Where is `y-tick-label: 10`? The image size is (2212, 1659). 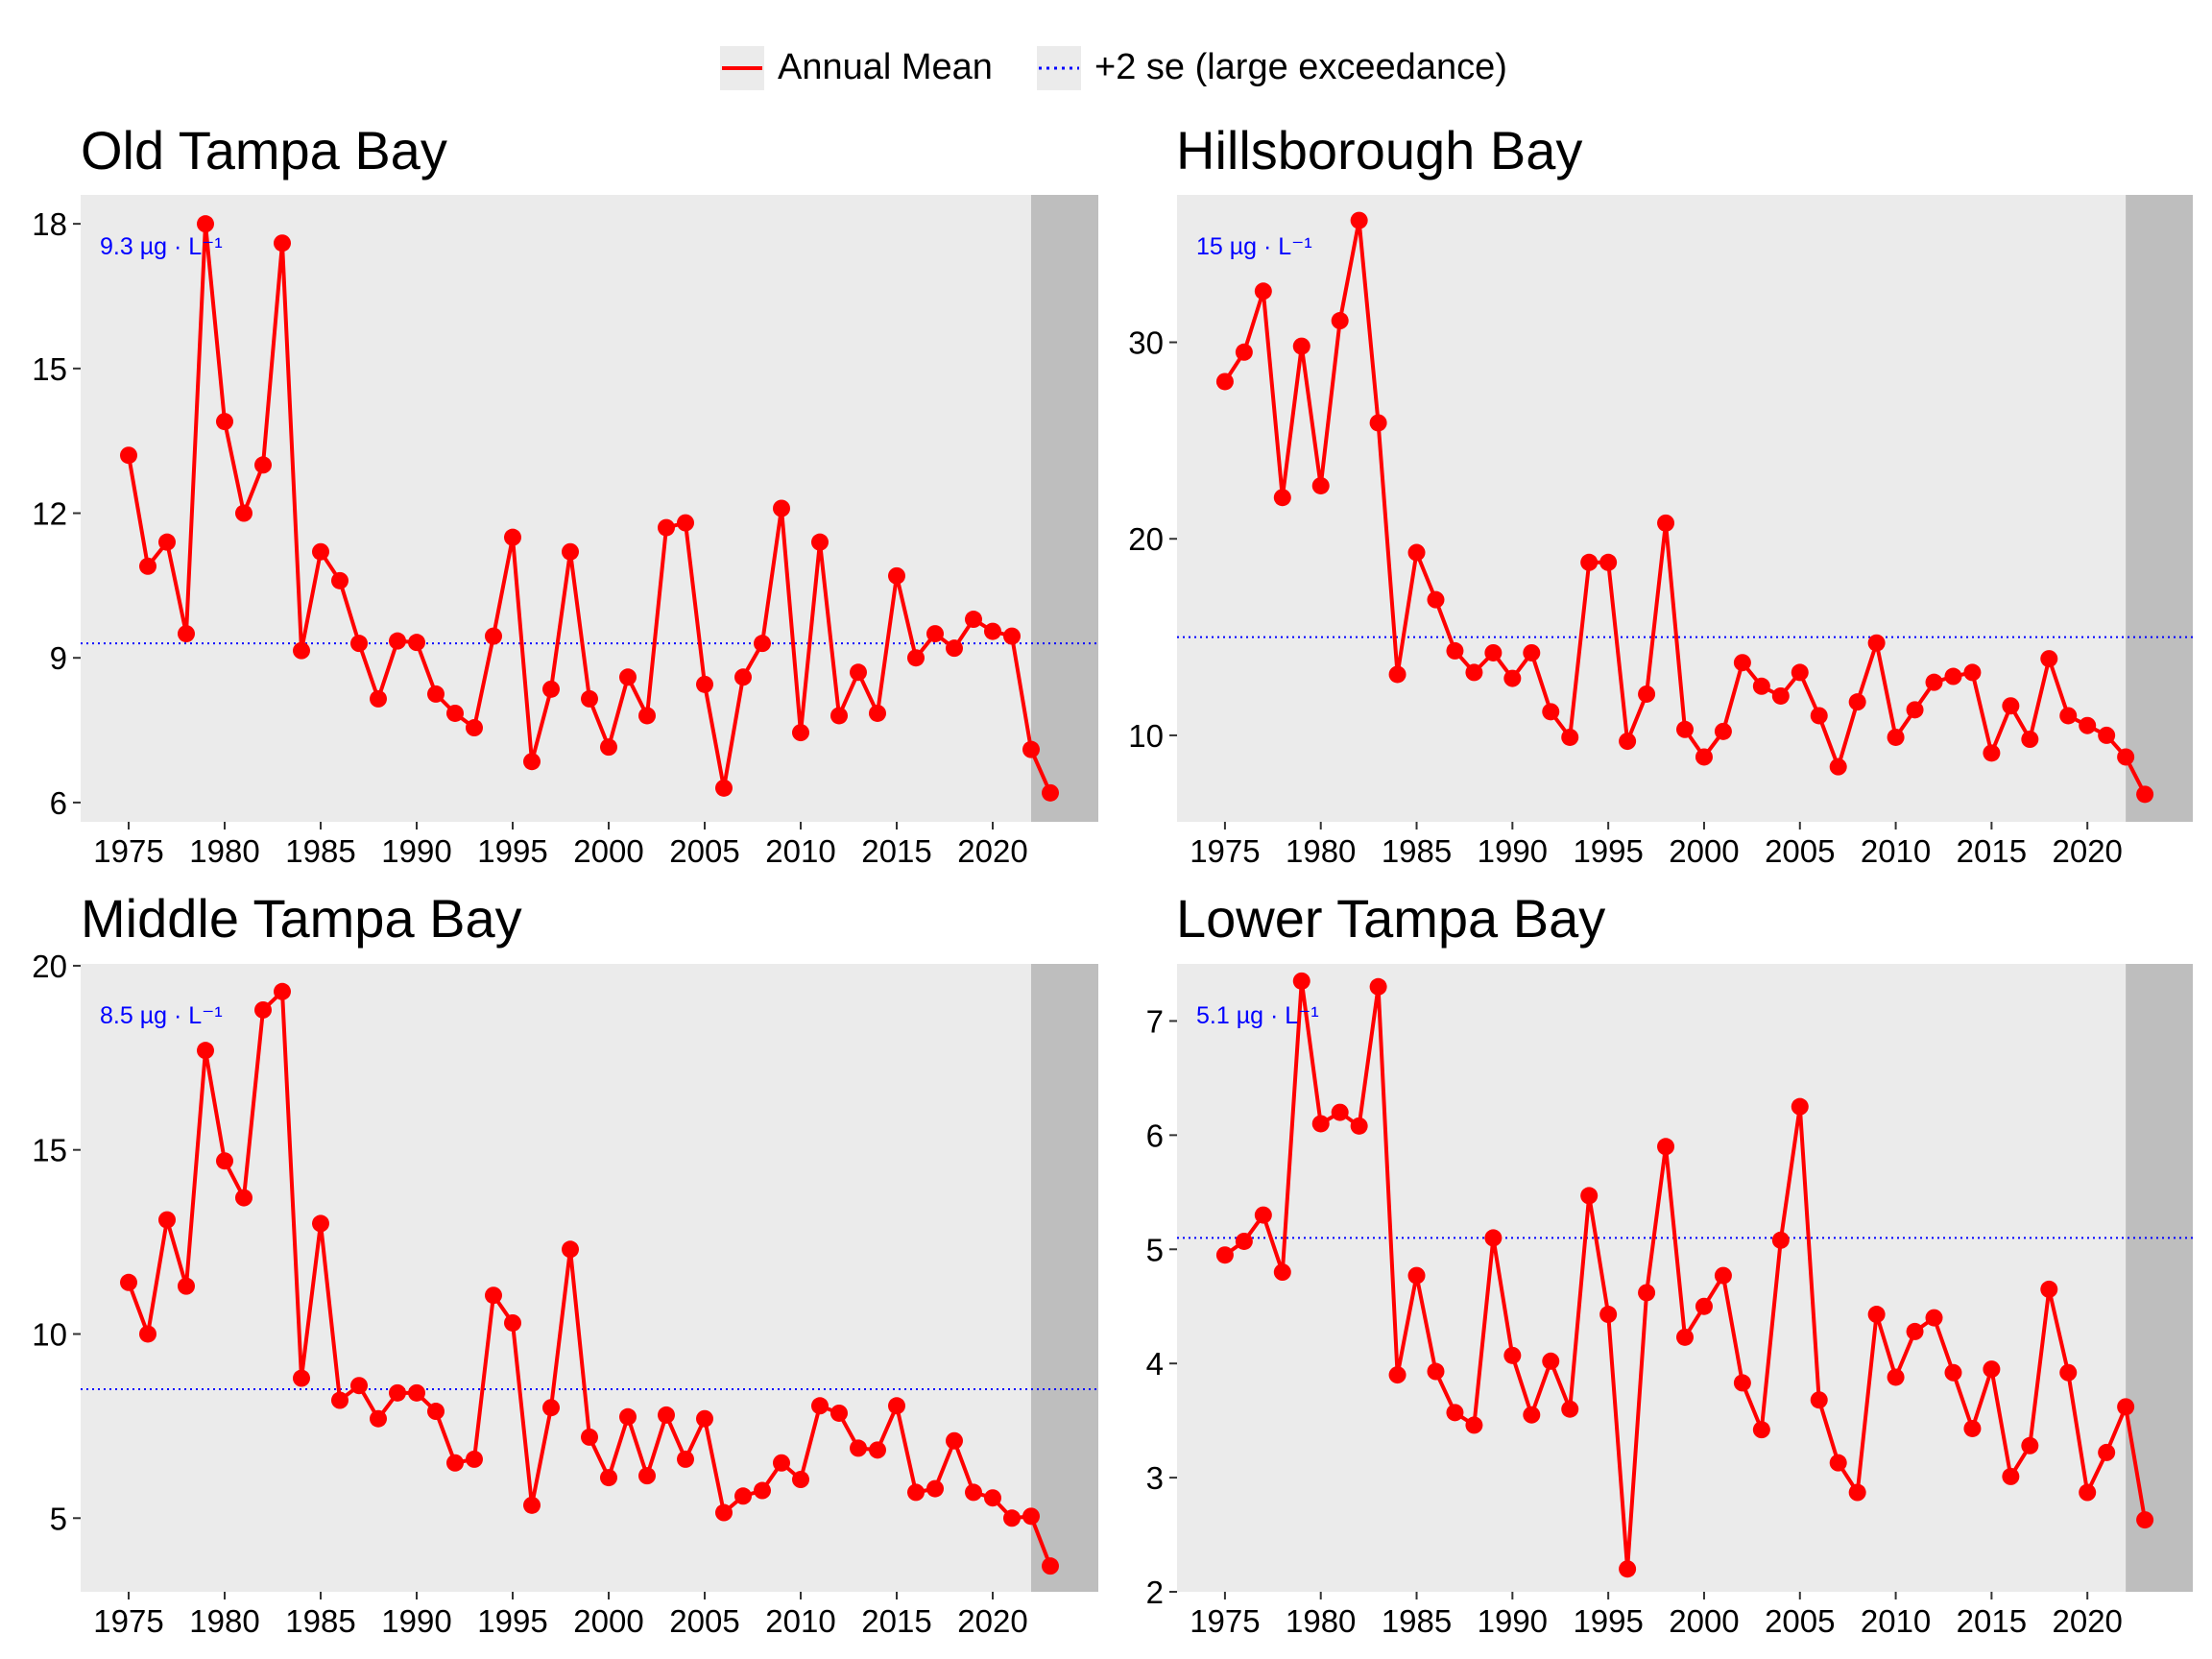
y-tick-label: 10 is located at coordinates (49, 1334).